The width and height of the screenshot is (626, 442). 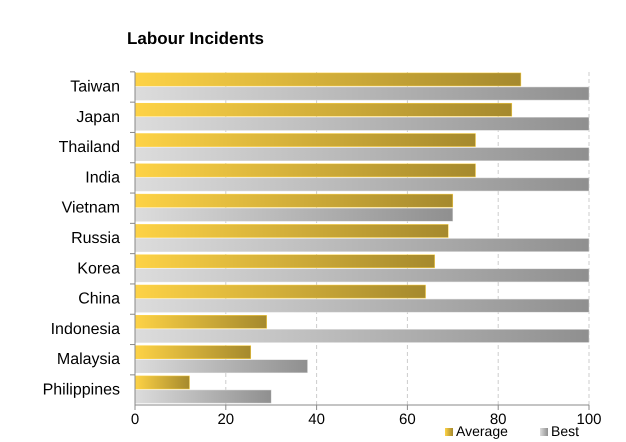 What do you see at coordinates (225, 419) in the screenshot?
I see `x-tick-label: 20` at bounding box center [225, 419].